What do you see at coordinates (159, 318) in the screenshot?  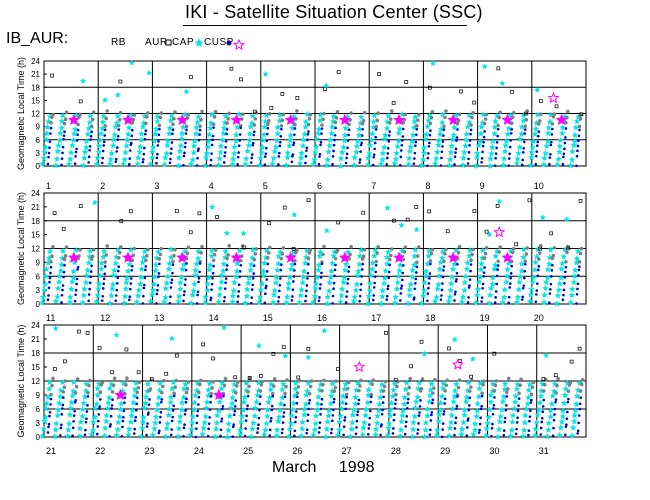 I see `day-label: 13` at bounding box center [159, 318].